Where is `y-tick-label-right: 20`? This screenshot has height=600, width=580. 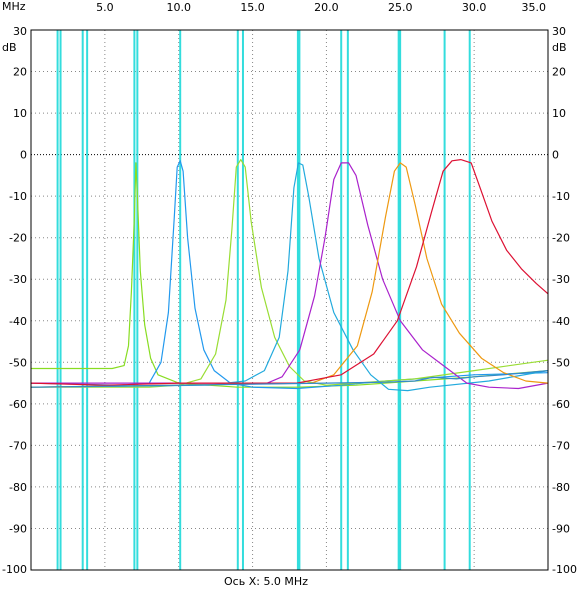
y-tick-label-right: 20 is located at coordinates (559, 72).